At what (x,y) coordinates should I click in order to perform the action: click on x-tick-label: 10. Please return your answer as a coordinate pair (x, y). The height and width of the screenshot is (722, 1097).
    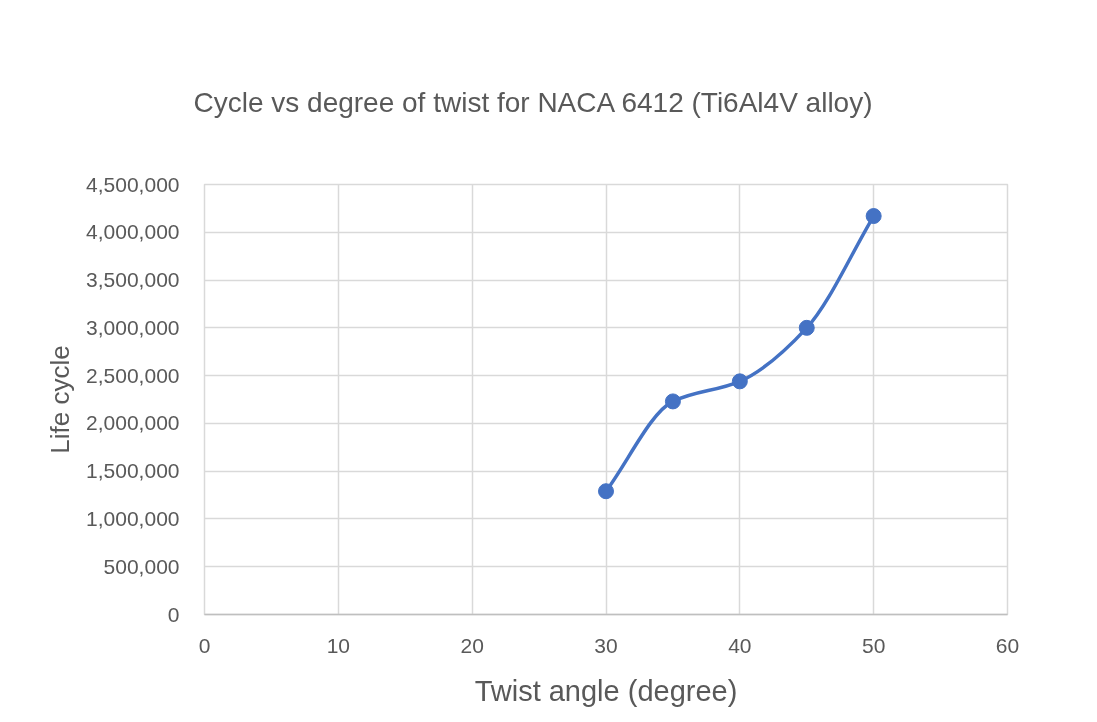
    Looking at the image, I should click on (338, 645).